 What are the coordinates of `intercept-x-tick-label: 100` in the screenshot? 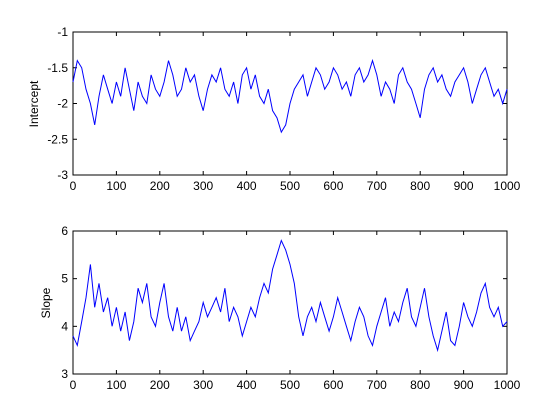 It's located at (116, 186).